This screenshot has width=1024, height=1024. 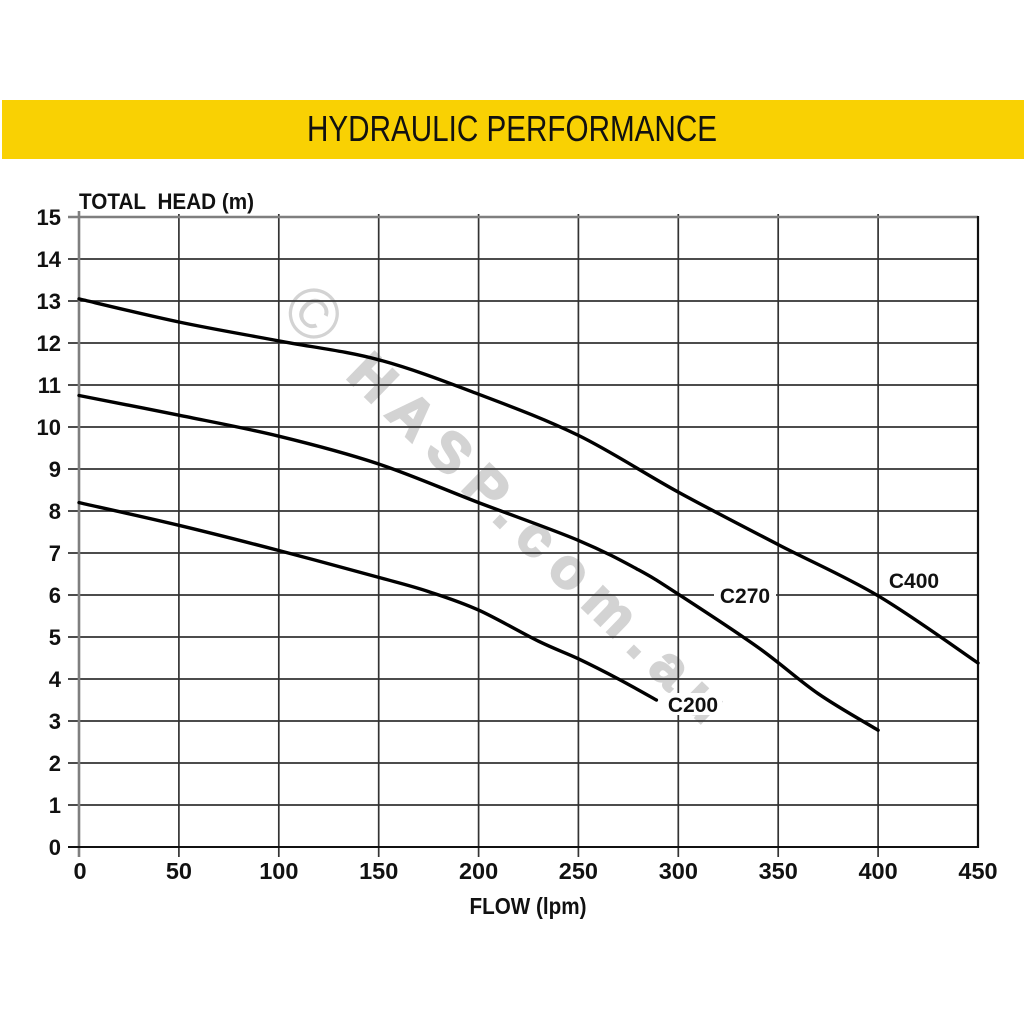 What do you see at coordinates (528, 906) in the screenshot?
I see `svg-text: FLOW (lpm)` at bounding box center [528, 906].